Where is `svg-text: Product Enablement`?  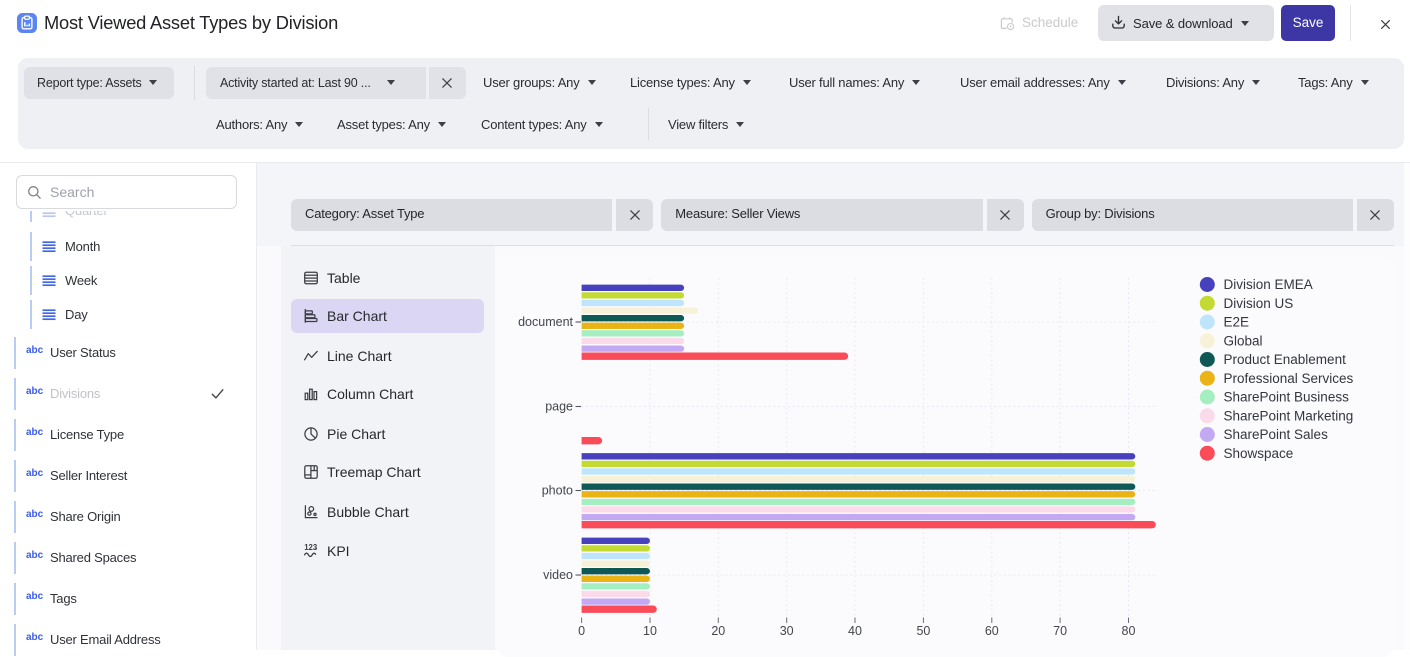
svg-text: Product Enablement is located at coordinates (1285, 359).